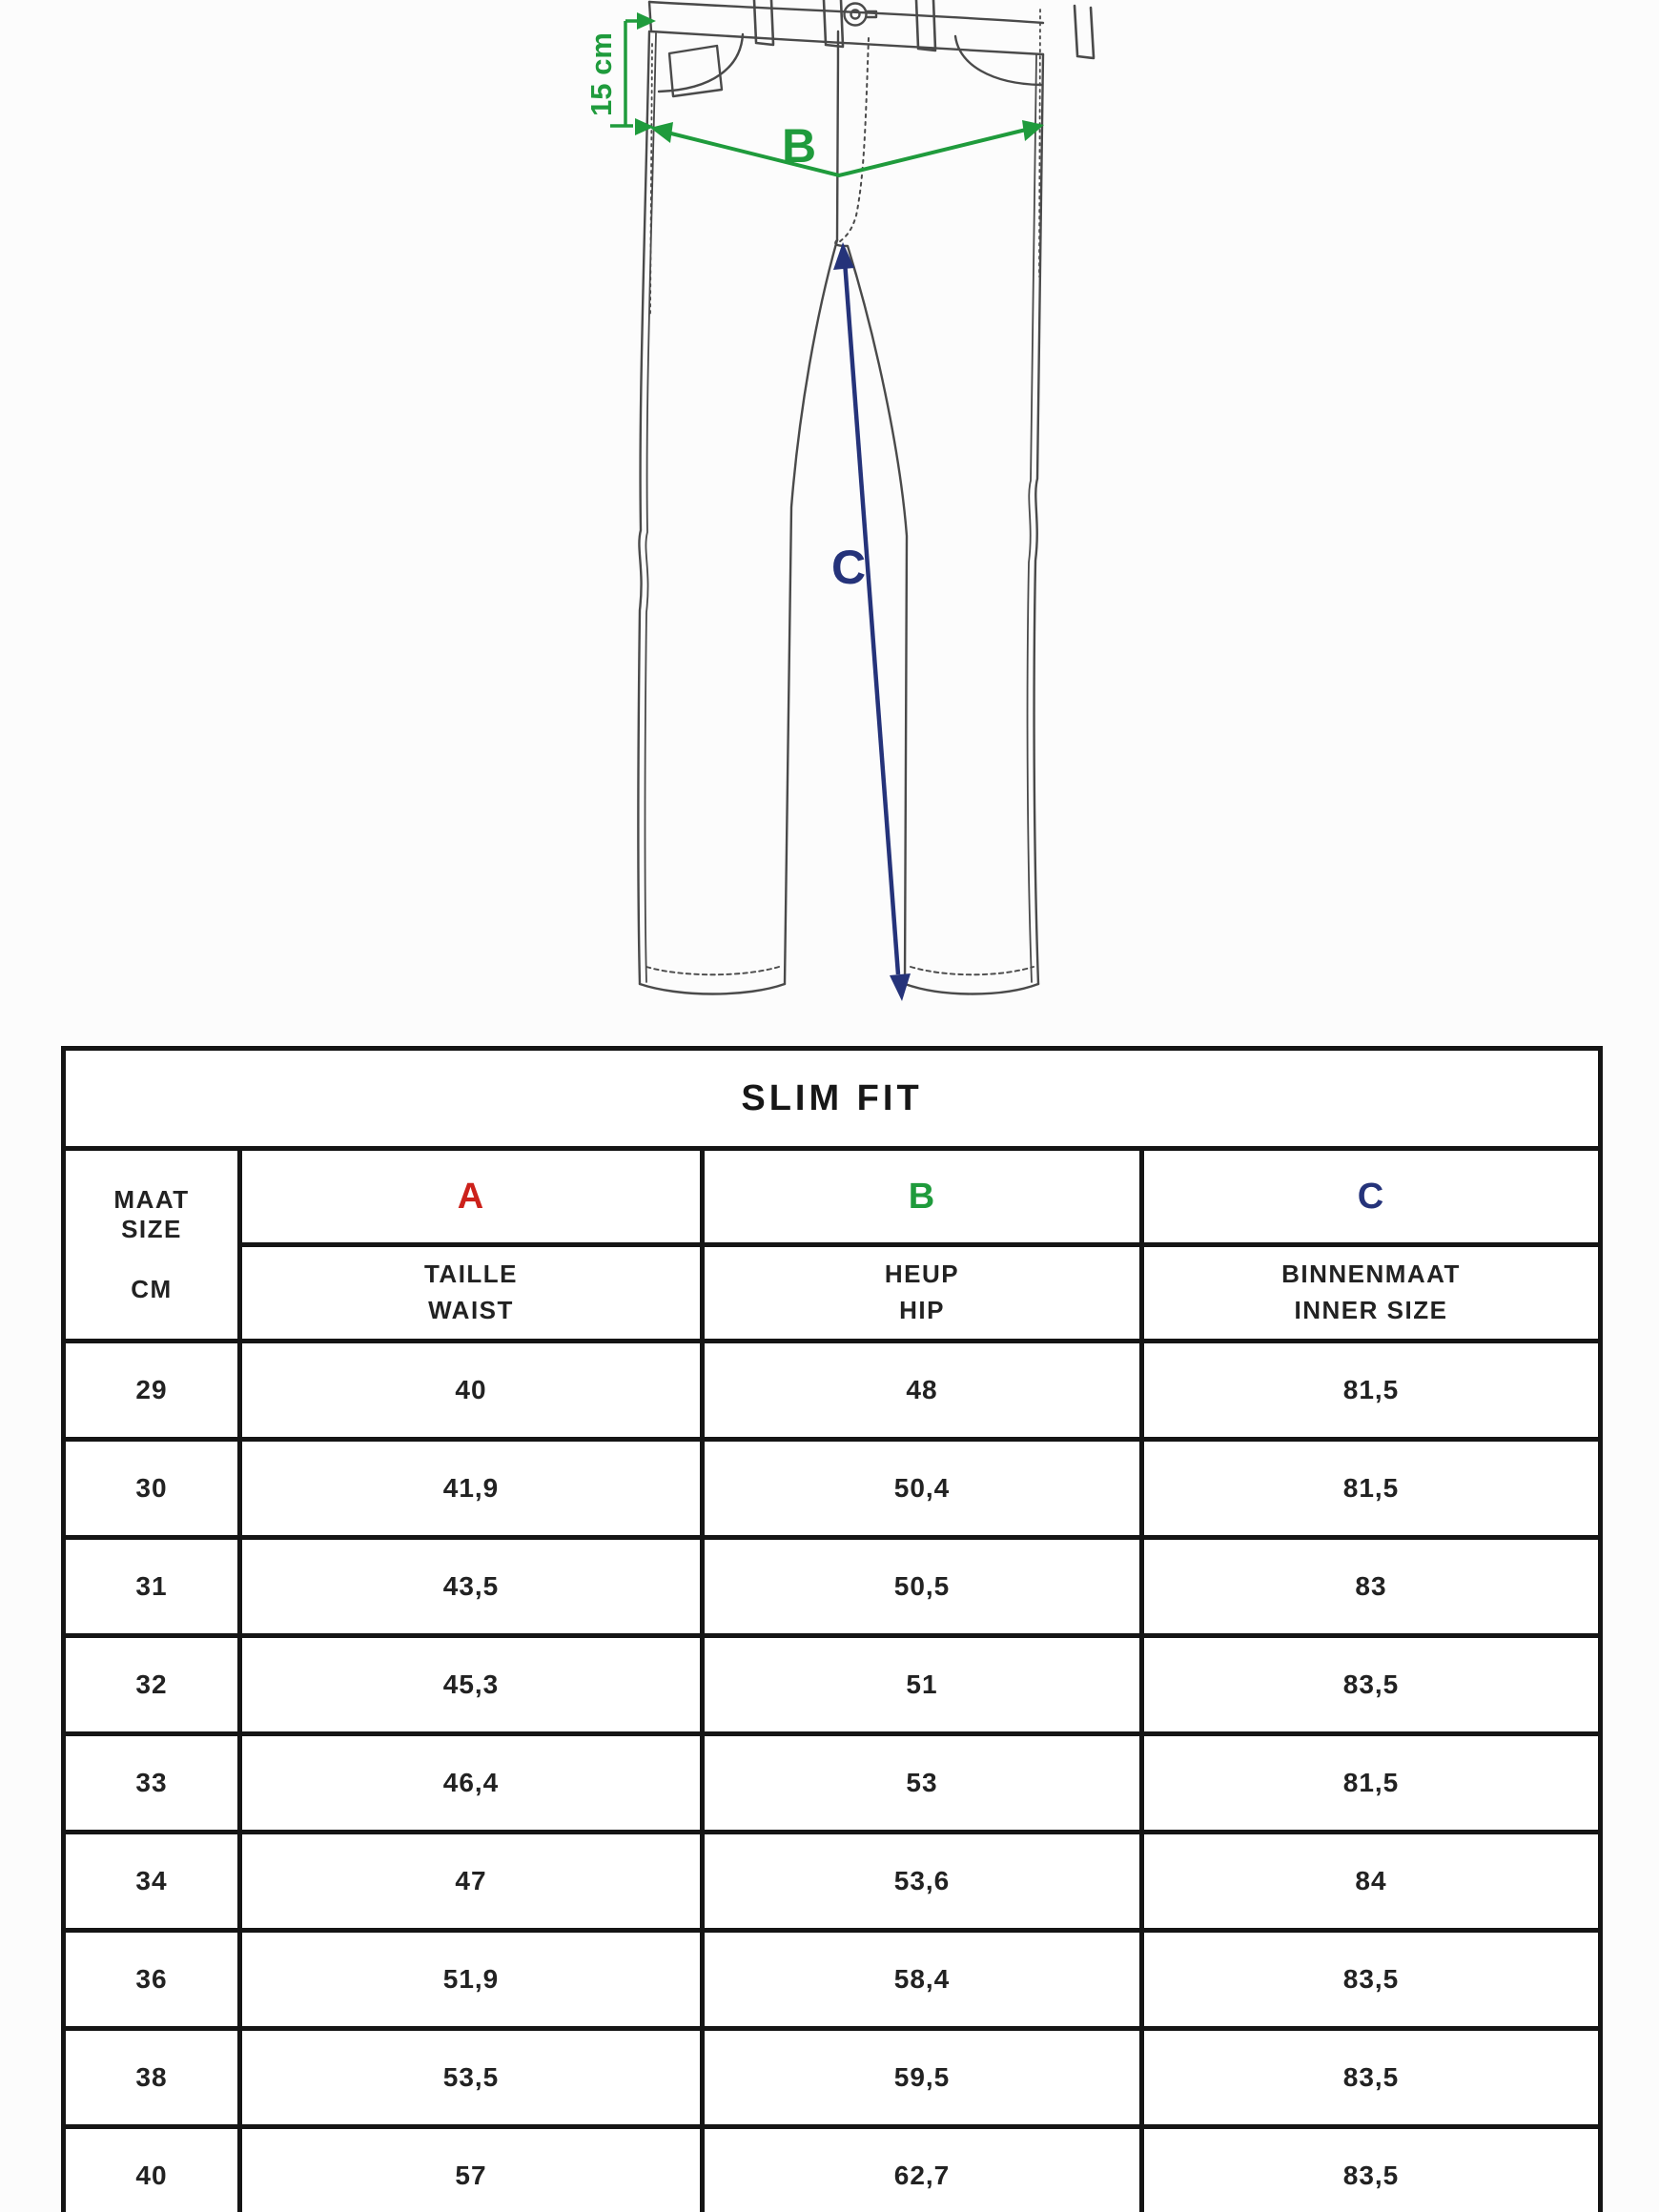 The width and height of the screenshot is (1659, 2212). What do you see at coordinates (1371, 1586) in the screenshot?
I see `cell-inner: 83` at bounding box center [1371, 1586].